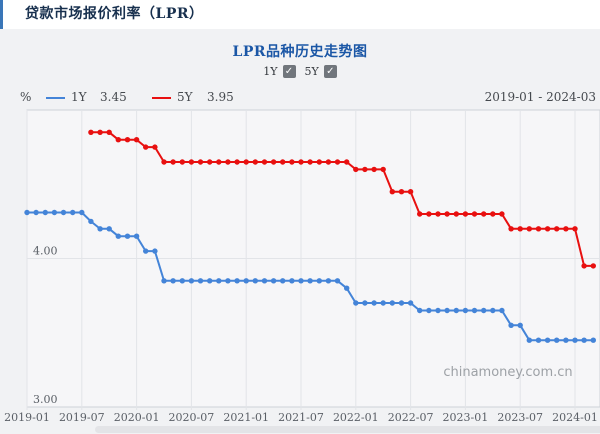 The height and width of the screenshot is (434, 600). What do you see at coordinates (466, 417) in the screenshot?
I see `x-axis-label: 2023-01` at bounding box center [466, 417].